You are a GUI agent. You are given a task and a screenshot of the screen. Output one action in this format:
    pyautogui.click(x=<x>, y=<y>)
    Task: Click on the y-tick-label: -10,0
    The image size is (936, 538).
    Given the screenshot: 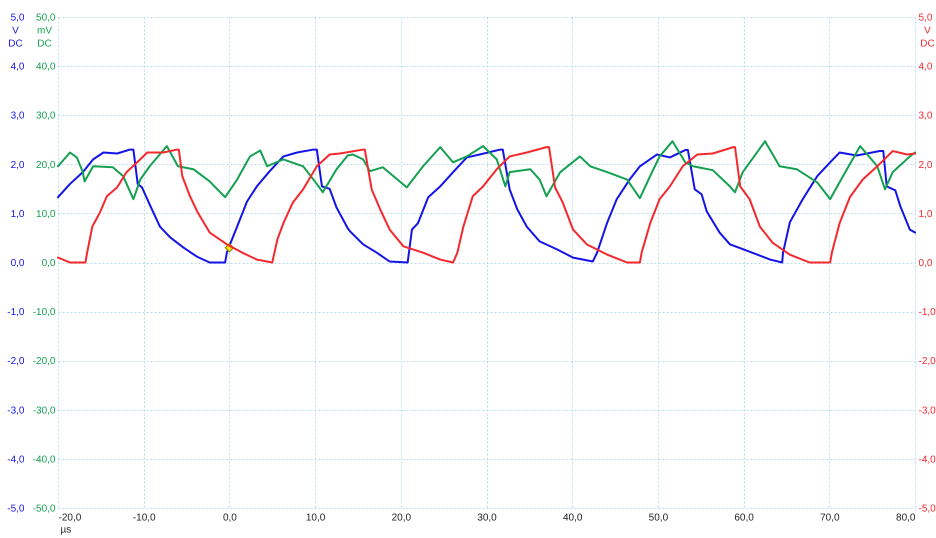 What is the action you would take?
    pyautogui.click(x=44, y=312)
    